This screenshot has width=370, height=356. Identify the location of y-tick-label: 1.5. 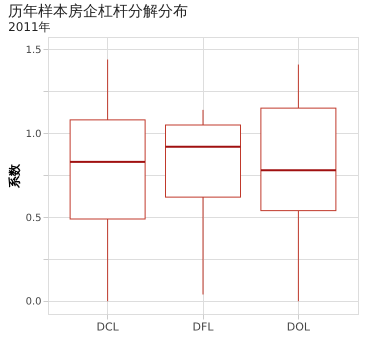
(34, 50).